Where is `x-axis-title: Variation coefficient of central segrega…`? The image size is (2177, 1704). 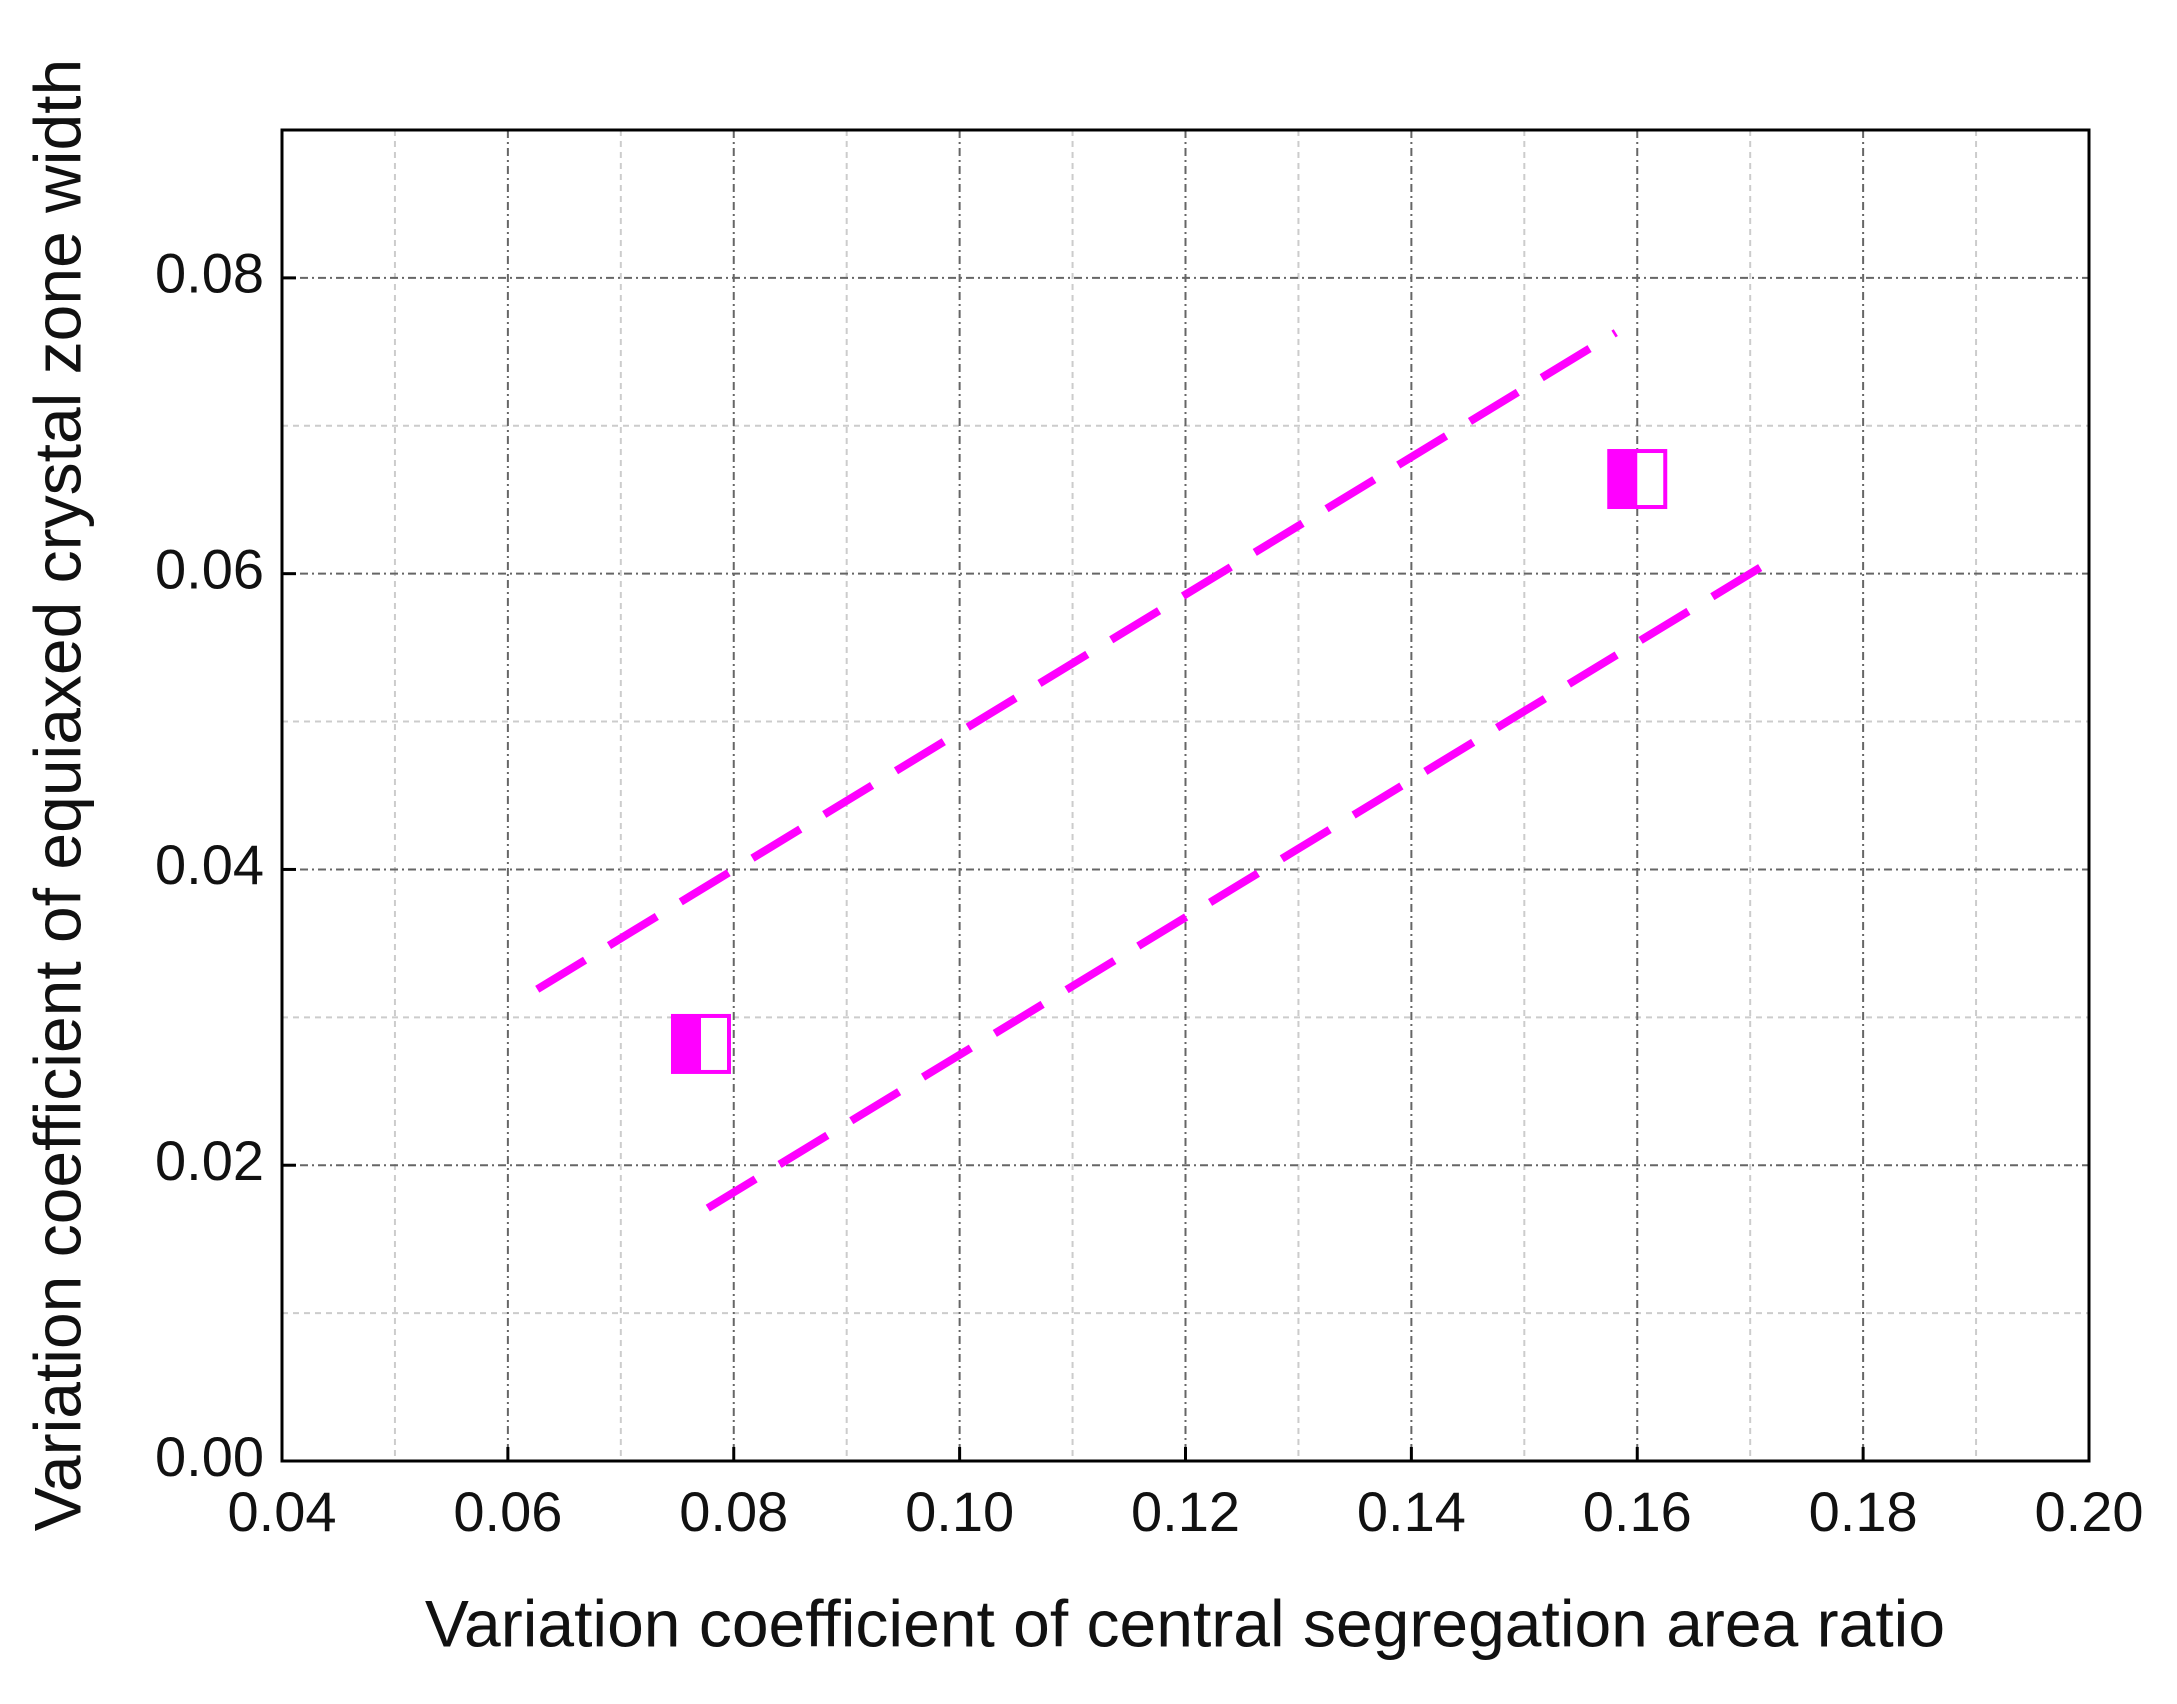
x-axis-title: Variation coefficient of central segrega… is located at coordinates (1185, 1623).